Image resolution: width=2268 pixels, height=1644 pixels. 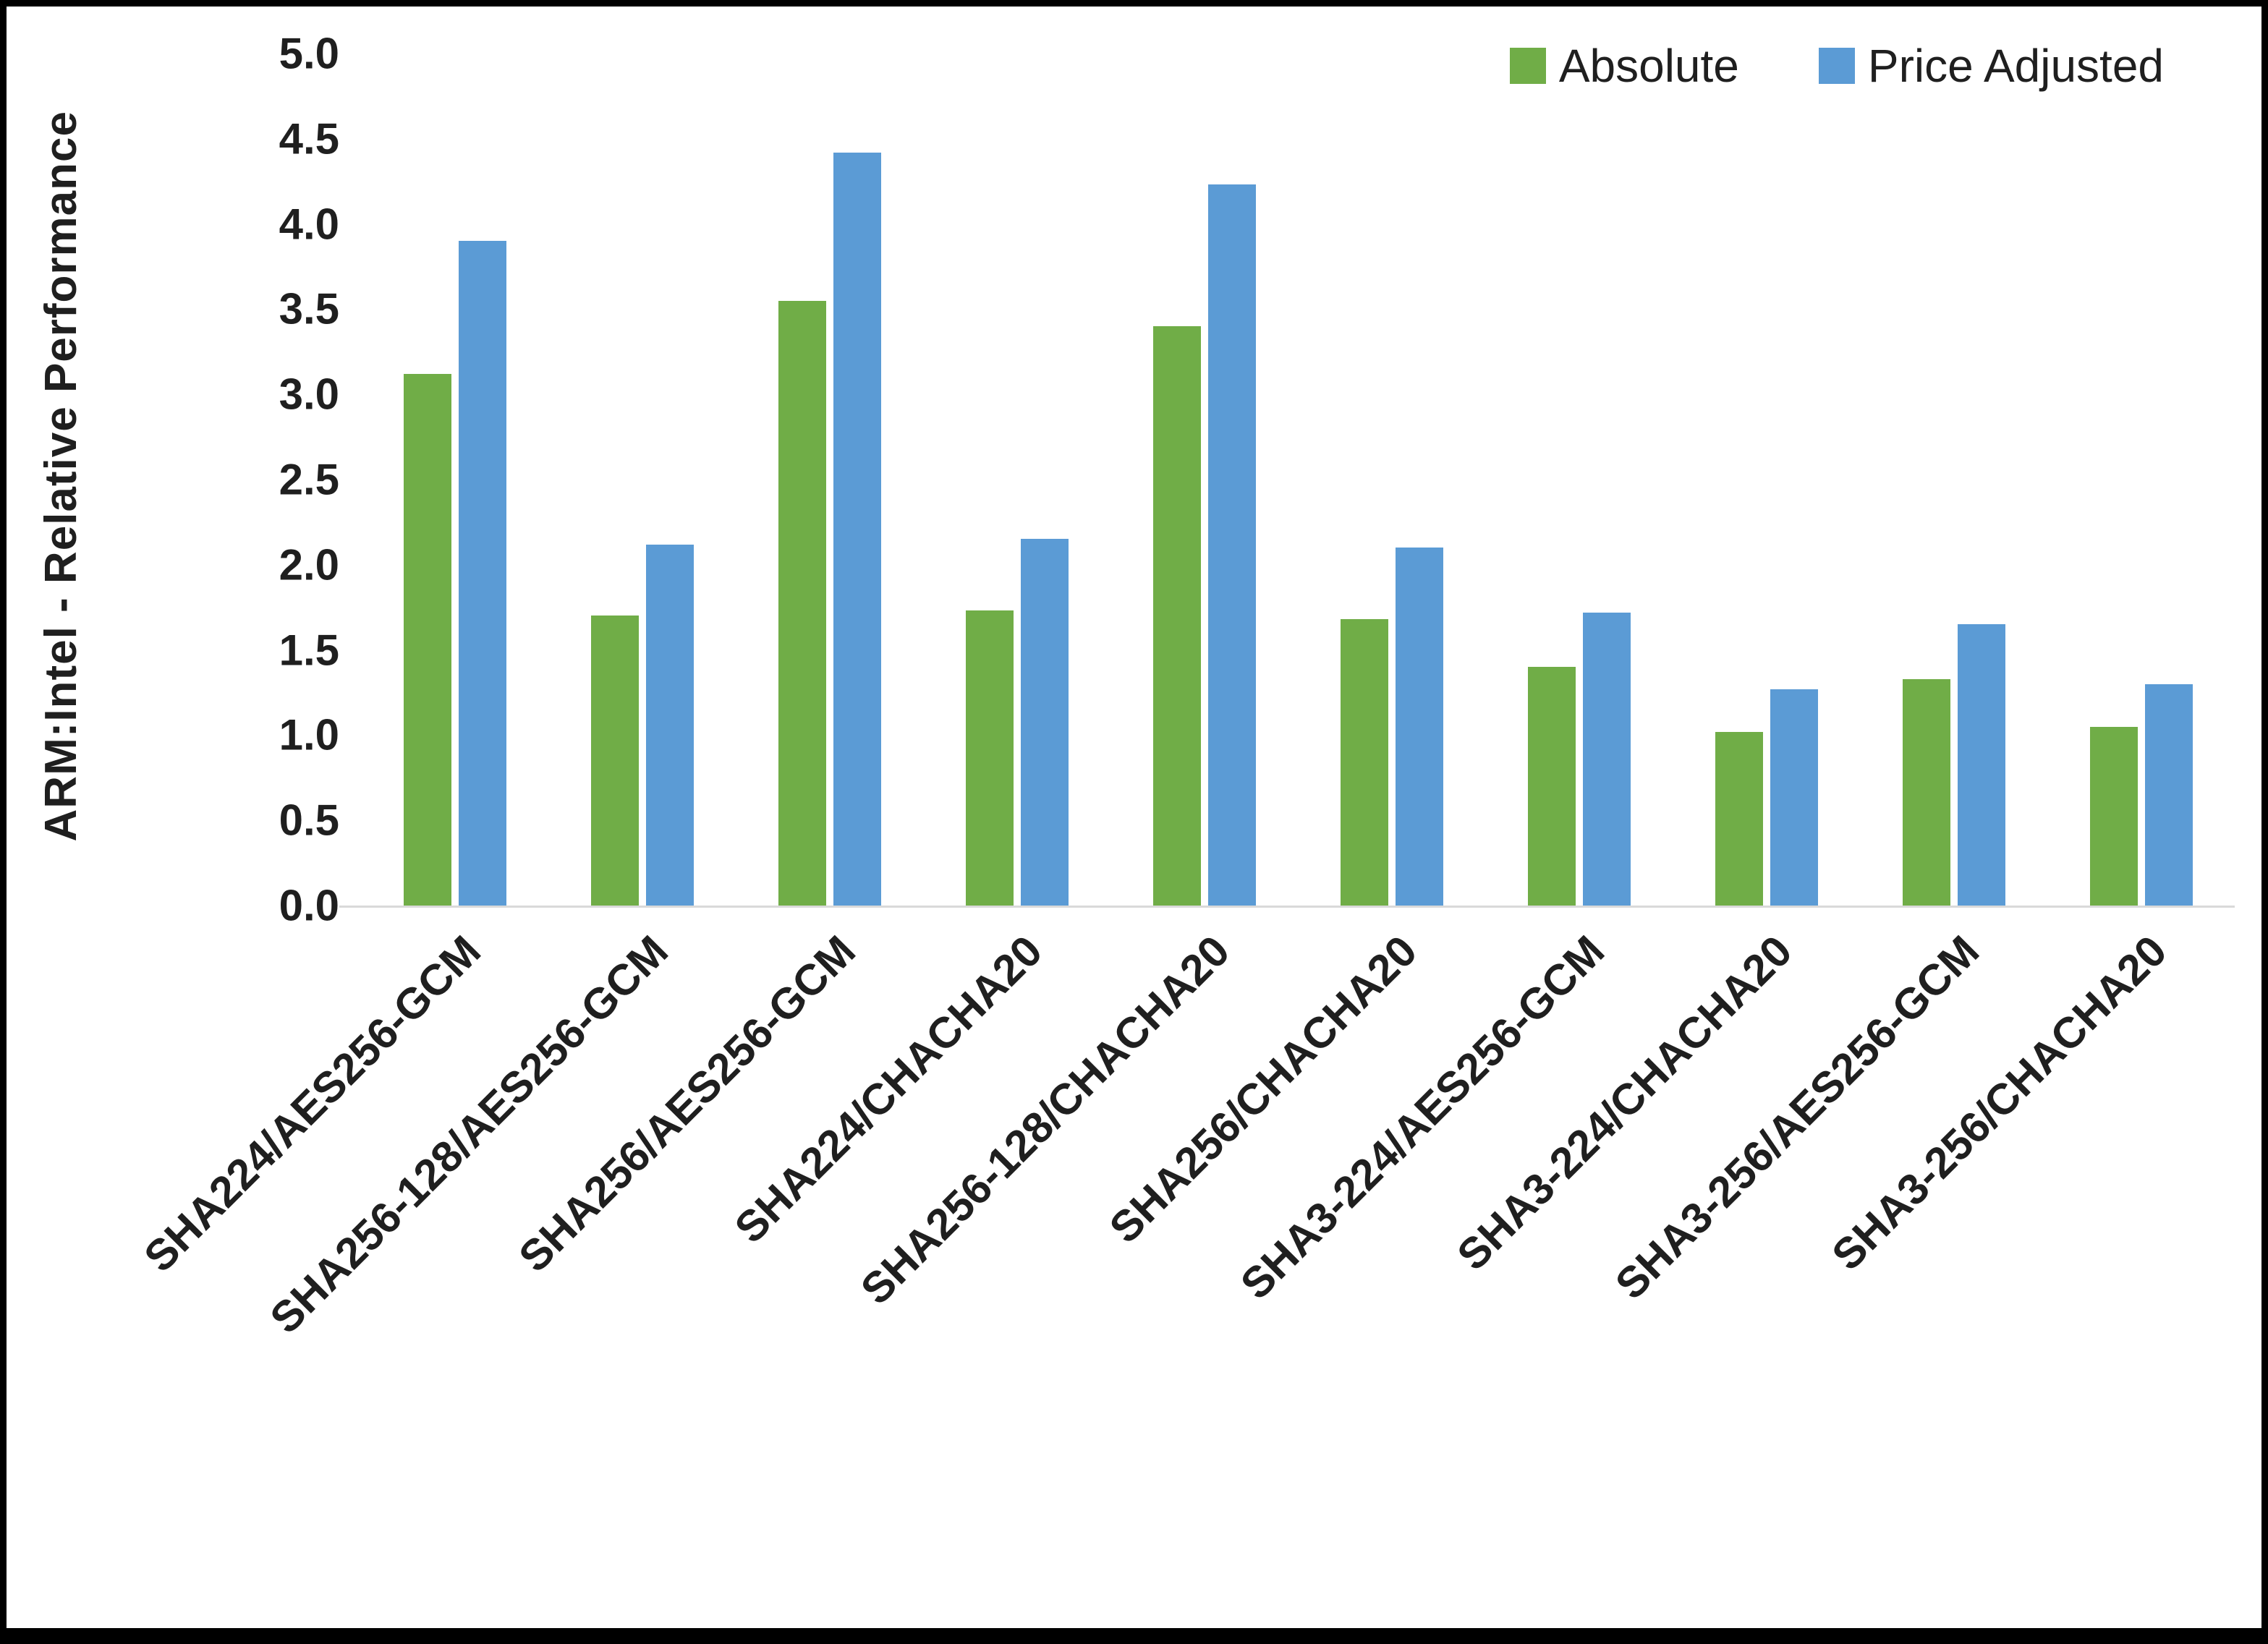 What do you see at coordinates (312, 1104) in the screenshot?
I see `x-axis-label: SHA224/AES256-GCM` at bounding box center [312, 1104].